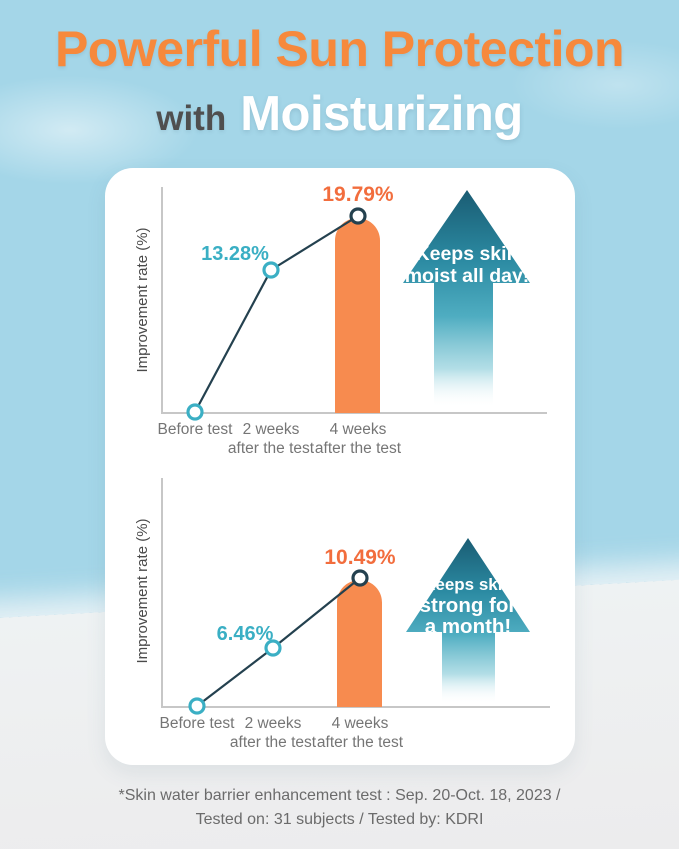 The image size is (679, 849). I want to click on chart1-point-before, so click(195, 412).